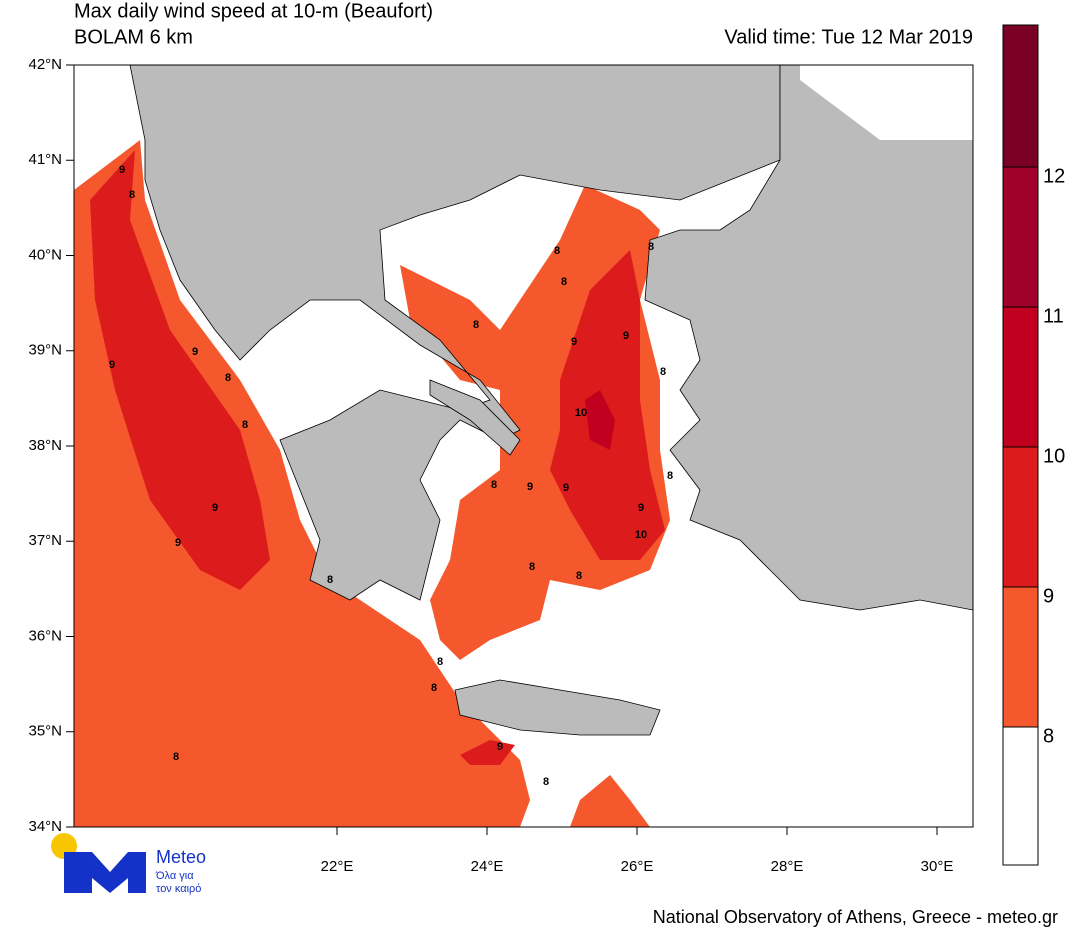 Image resolution: width=1071 pixels, height=936 pixels. What do you see at coordinates (1048, 596) in the screenshot?
I see `colorbar-label: 9` at bounding box center [1048, 596].